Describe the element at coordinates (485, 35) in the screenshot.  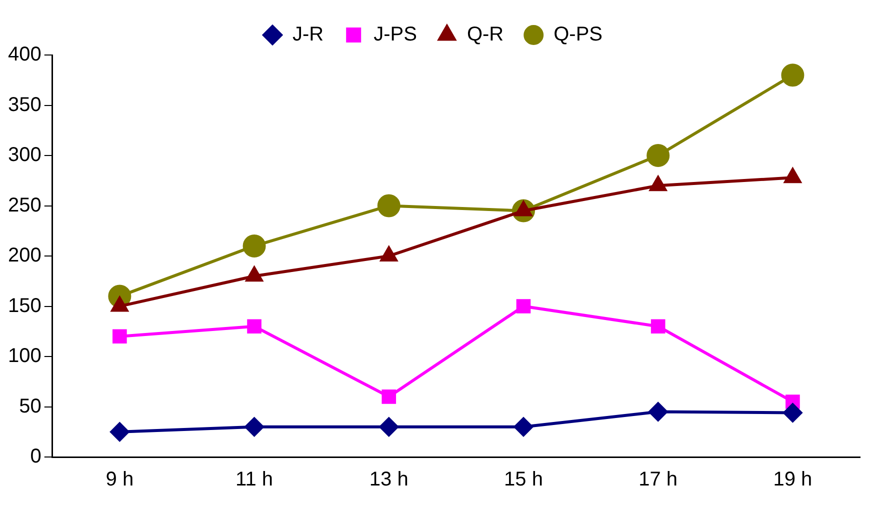
I see `legend-label: Q-R` at that location.